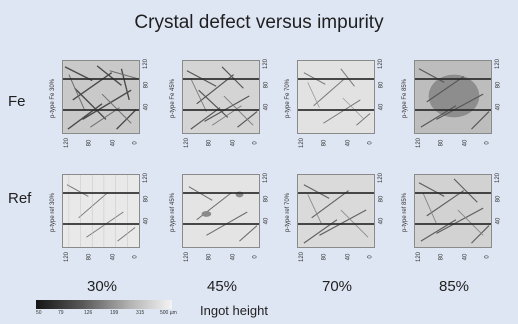  I want to click on colorbar-tick: 50, so click(39, 313).